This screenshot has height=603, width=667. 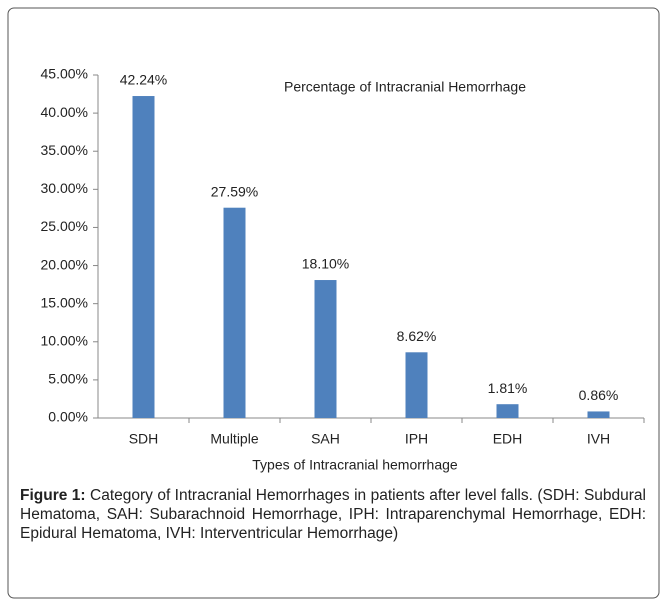 I want to click on x-tick-label: SAH, so click(x=325, y=439).